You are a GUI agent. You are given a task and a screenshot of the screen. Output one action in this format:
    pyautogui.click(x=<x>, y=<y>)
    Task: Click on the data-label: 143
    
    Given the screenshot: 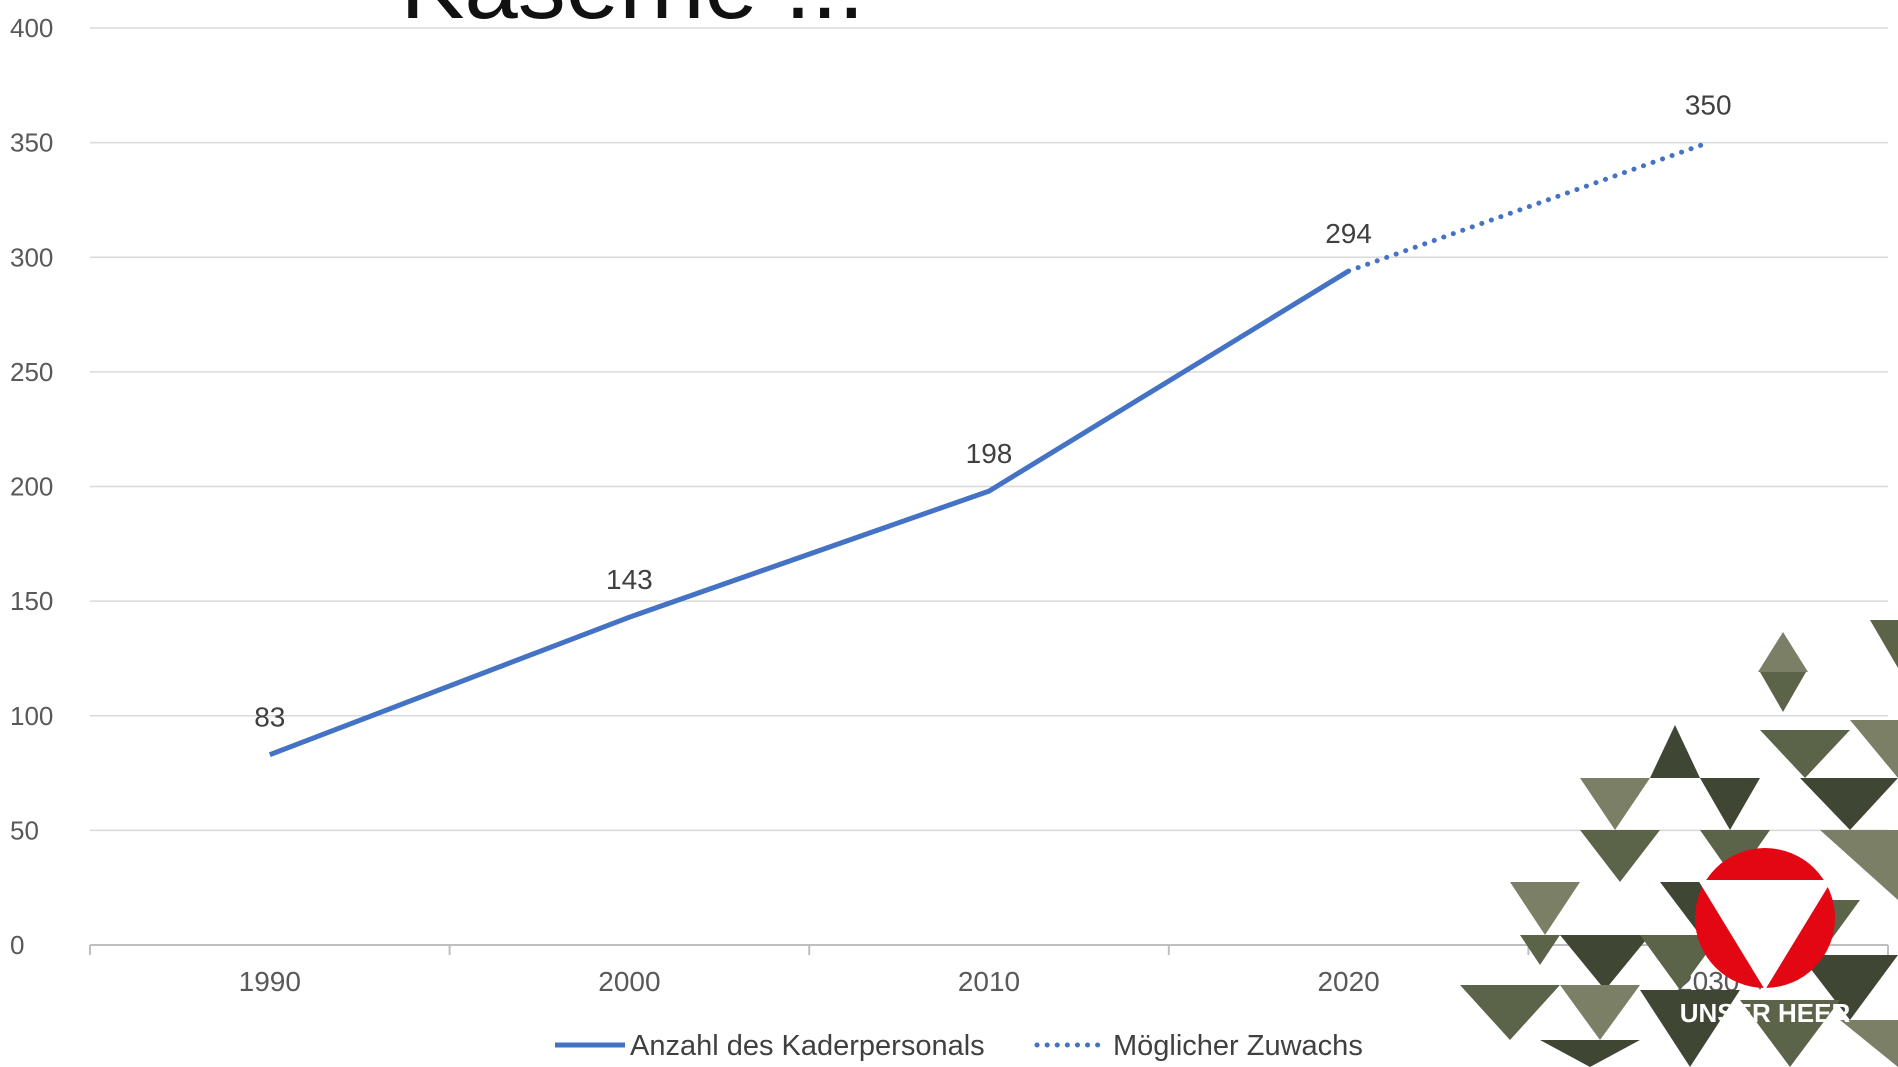 What is the action you would take?
    pyautogui.click(x=629, y=579)
    